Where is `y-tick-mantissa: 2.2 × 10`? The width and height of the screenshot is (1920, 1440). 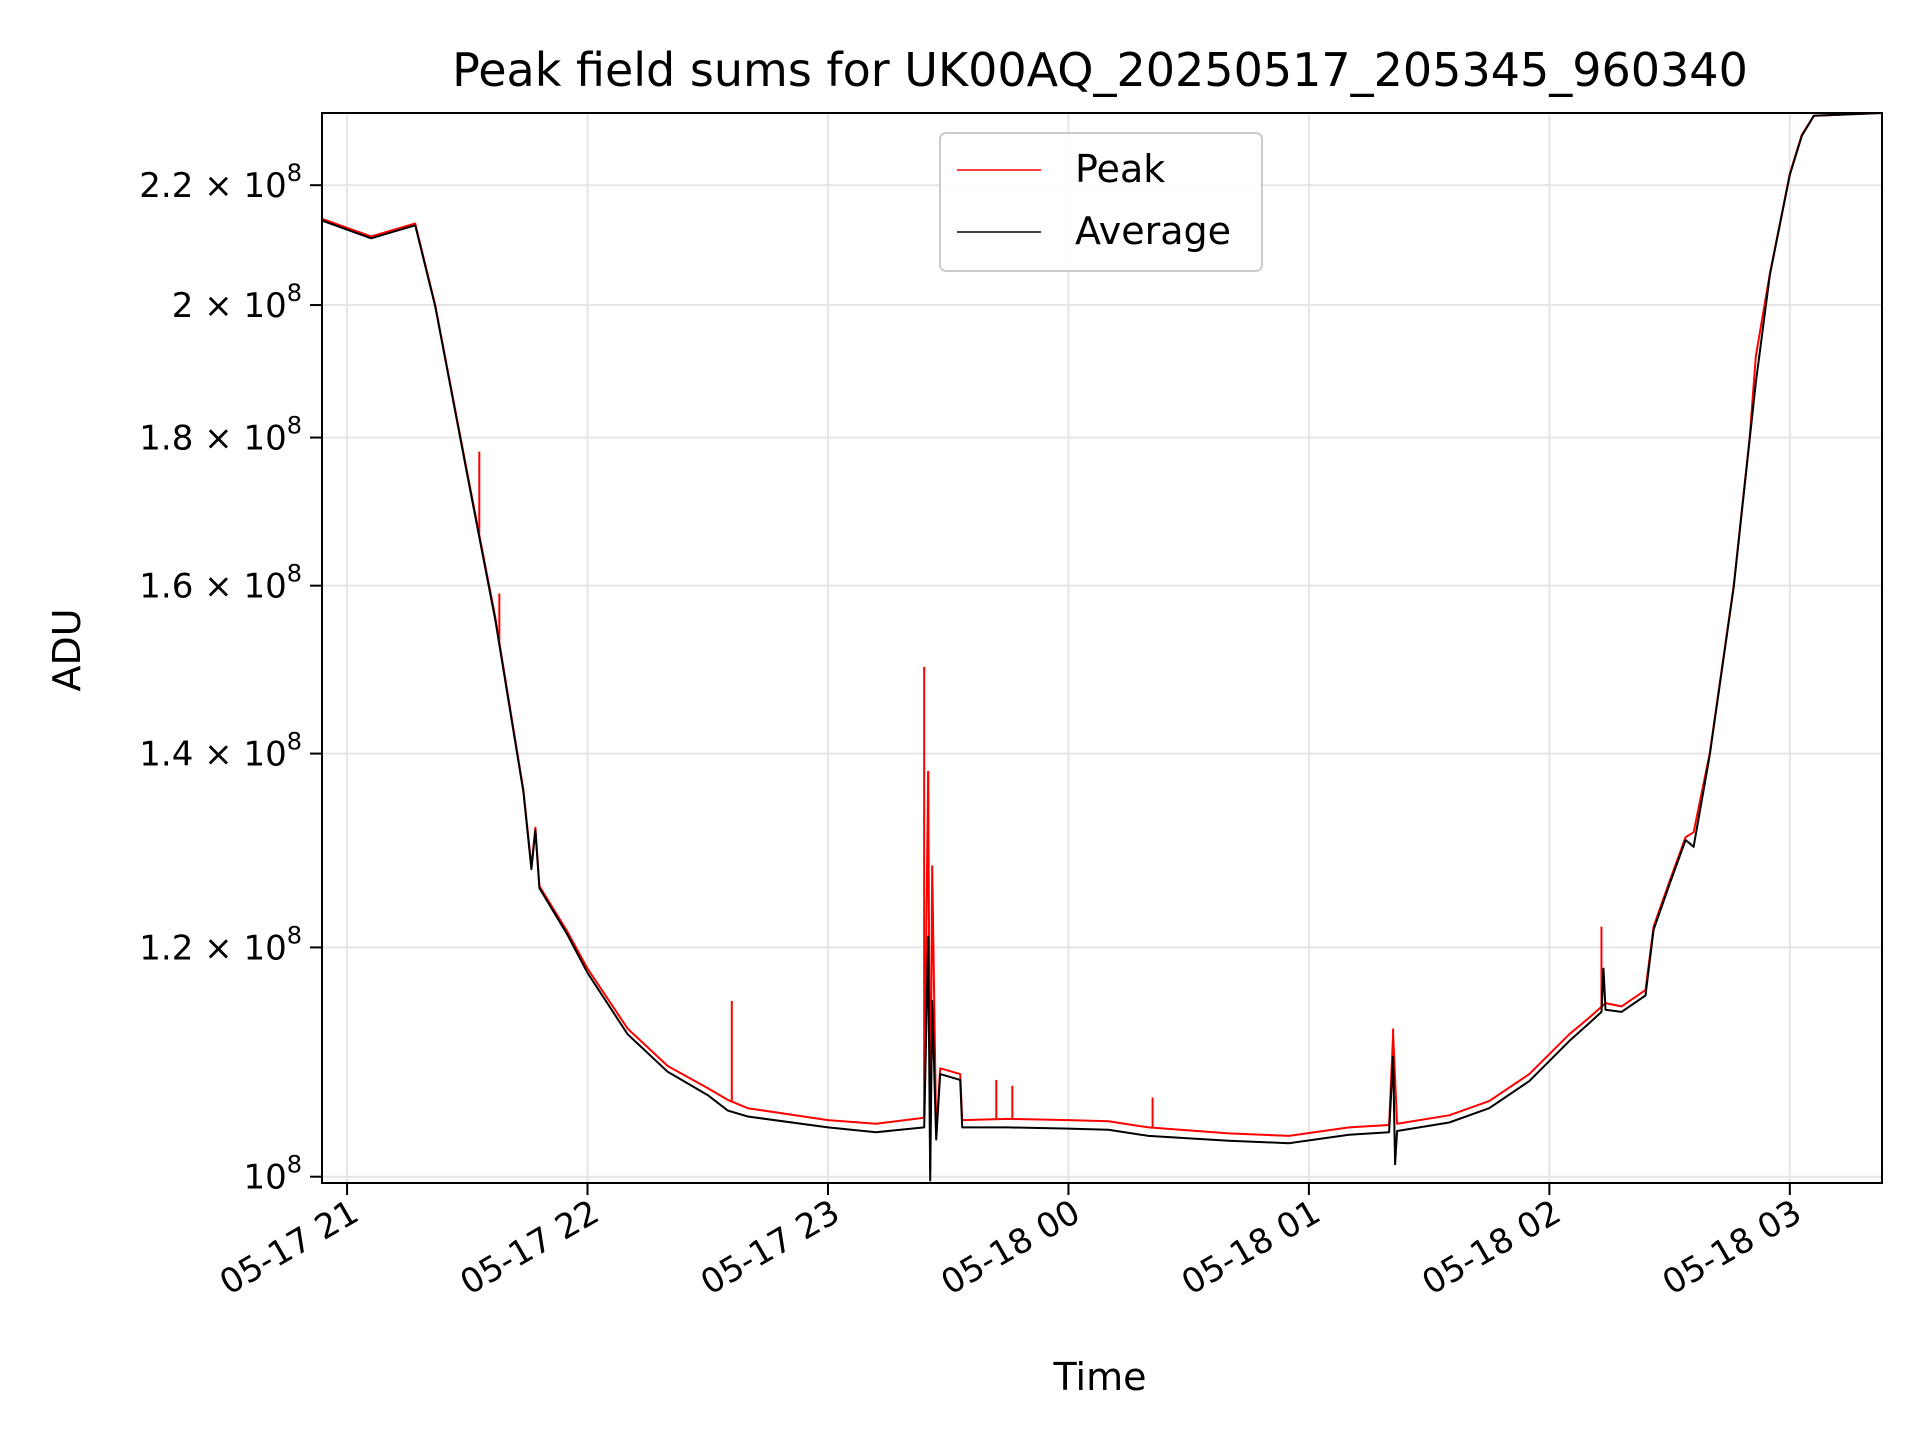
y-tick-mantissa: 2.2 × 10 is located at coordinates (212, 186).